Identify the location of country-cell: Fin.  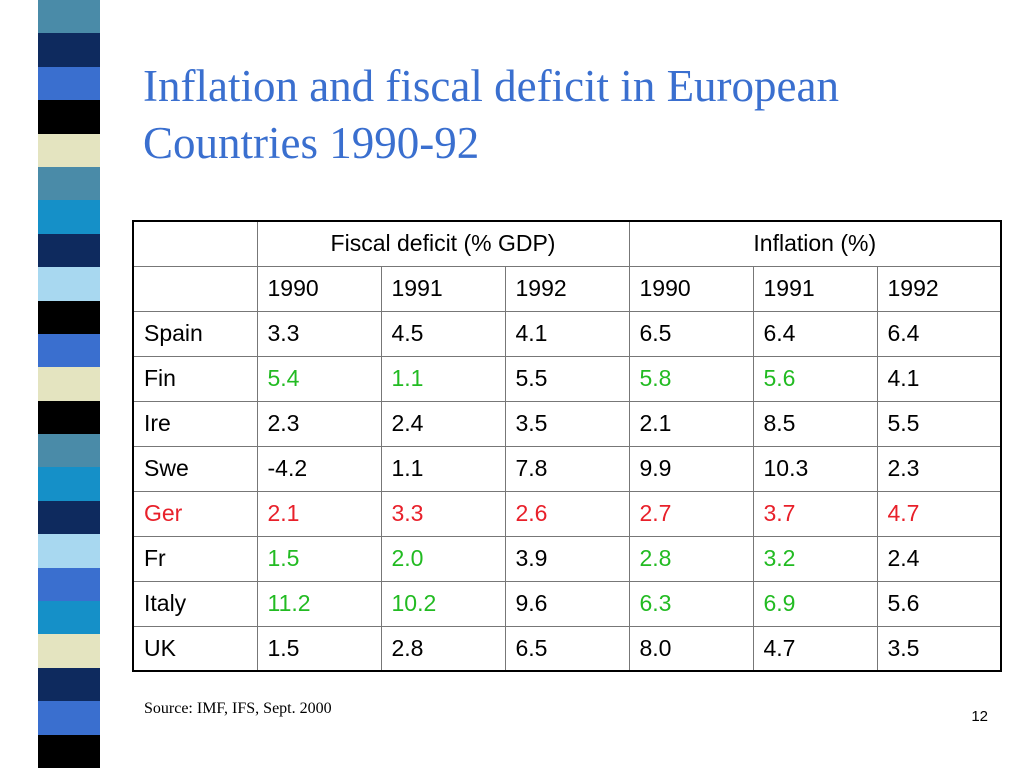
(195, 378).